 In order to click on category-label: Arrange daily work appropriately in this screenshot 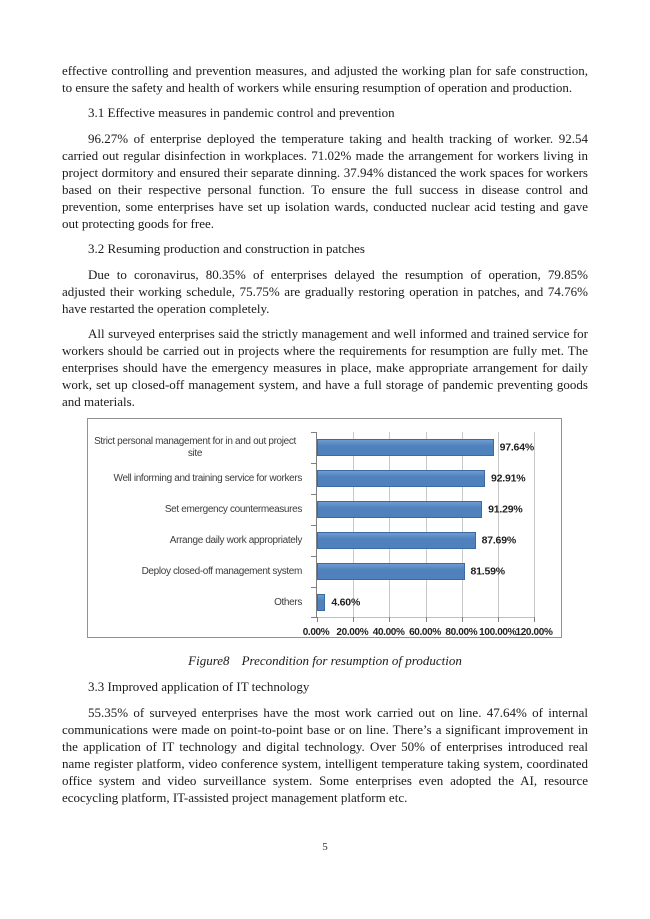, I will do `click(198, 540)`.